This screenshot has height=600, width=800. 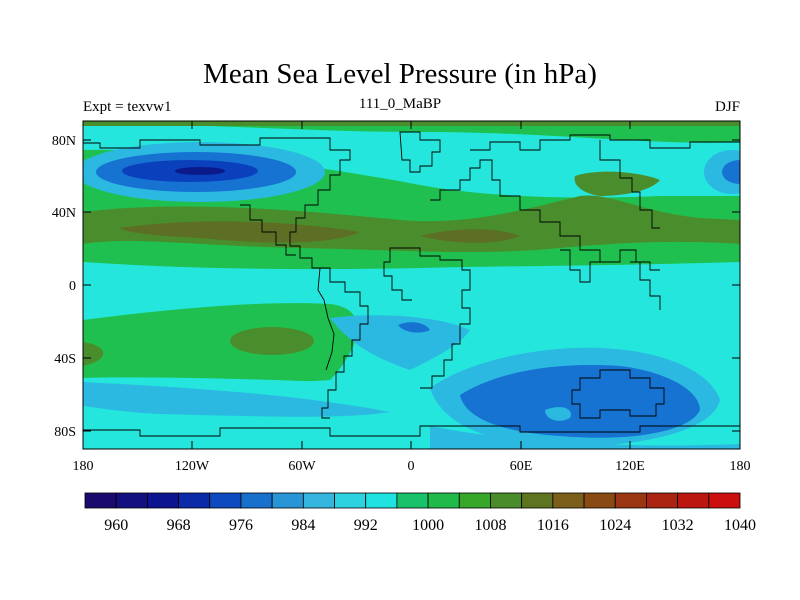 What do you see at coordinates (740, 525) in the screenshot?
I see `colorbar-label: 1040` at bounding box center [740, 525].